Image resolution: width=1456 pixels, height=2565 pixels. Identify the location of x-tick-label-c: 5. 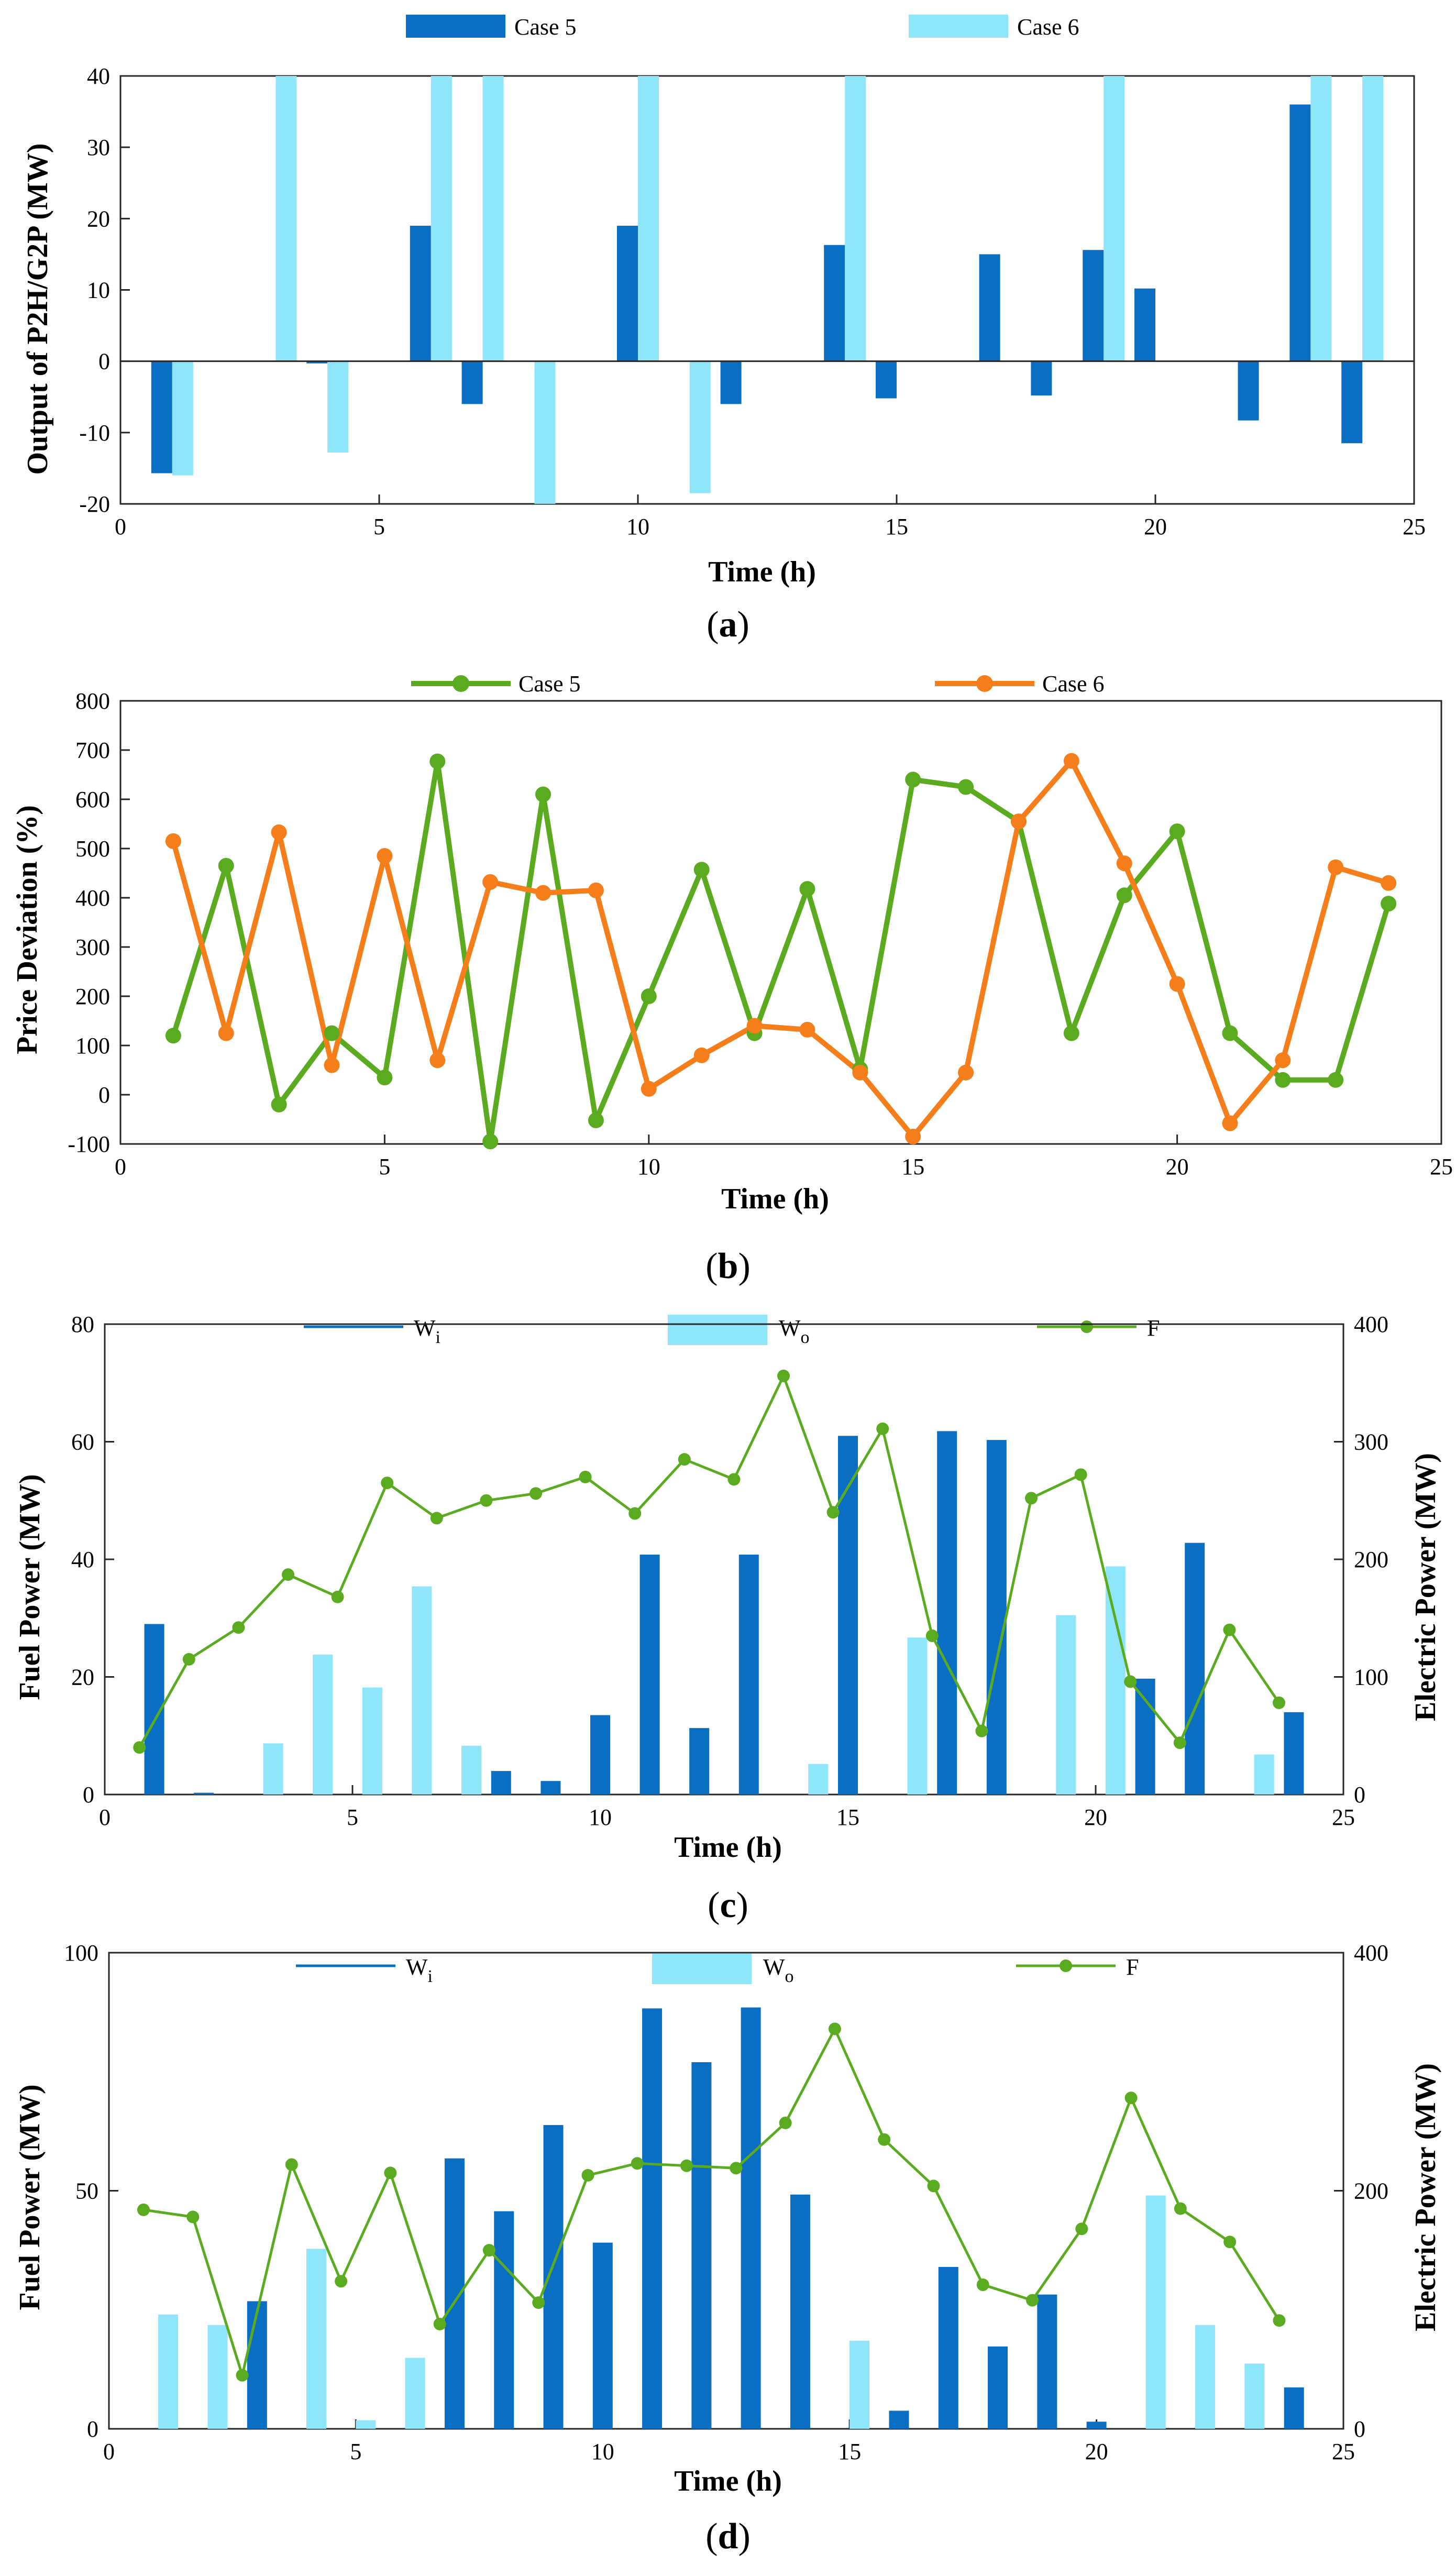
(353, 1817).